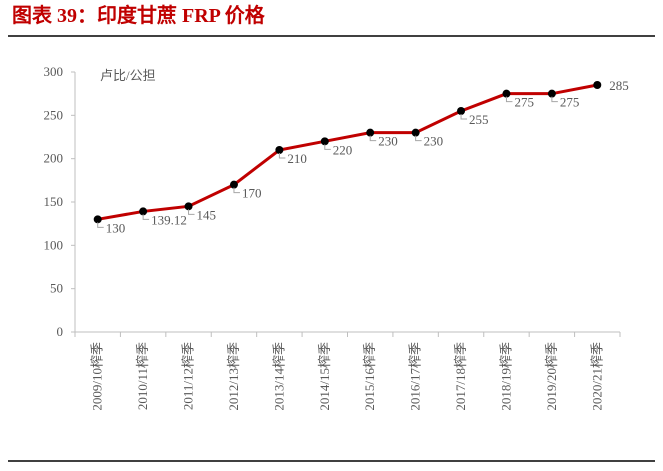 The image size is (663, 471). I want to click on data-label: 139.12, so click(169, 219).